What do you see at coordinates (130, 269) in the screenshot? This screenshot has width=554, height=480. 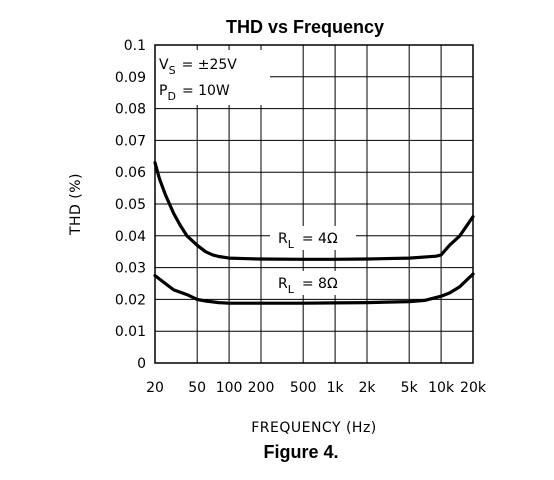 I see `y-tick-label: 0.03` at bounding box center [130, 269].